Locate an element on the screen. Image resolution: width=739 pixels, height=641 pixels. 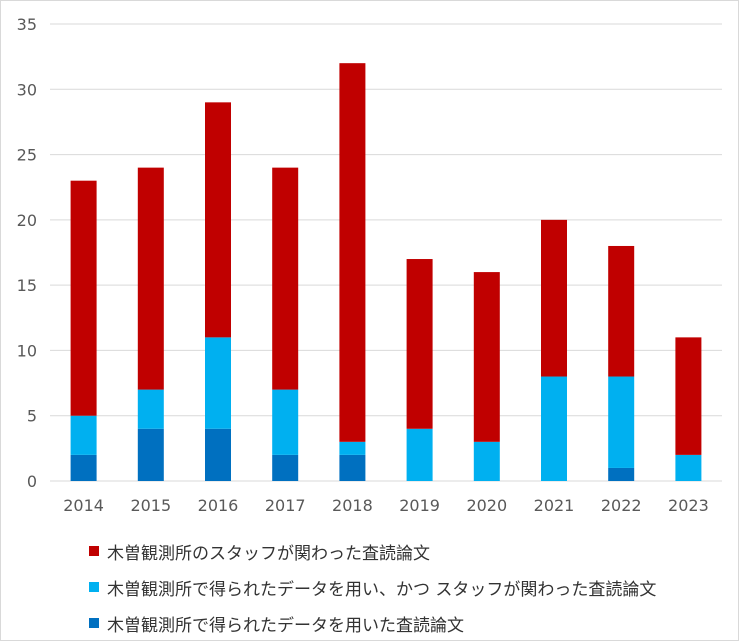
legend-swatch-data is located at coordinates (94, 623).